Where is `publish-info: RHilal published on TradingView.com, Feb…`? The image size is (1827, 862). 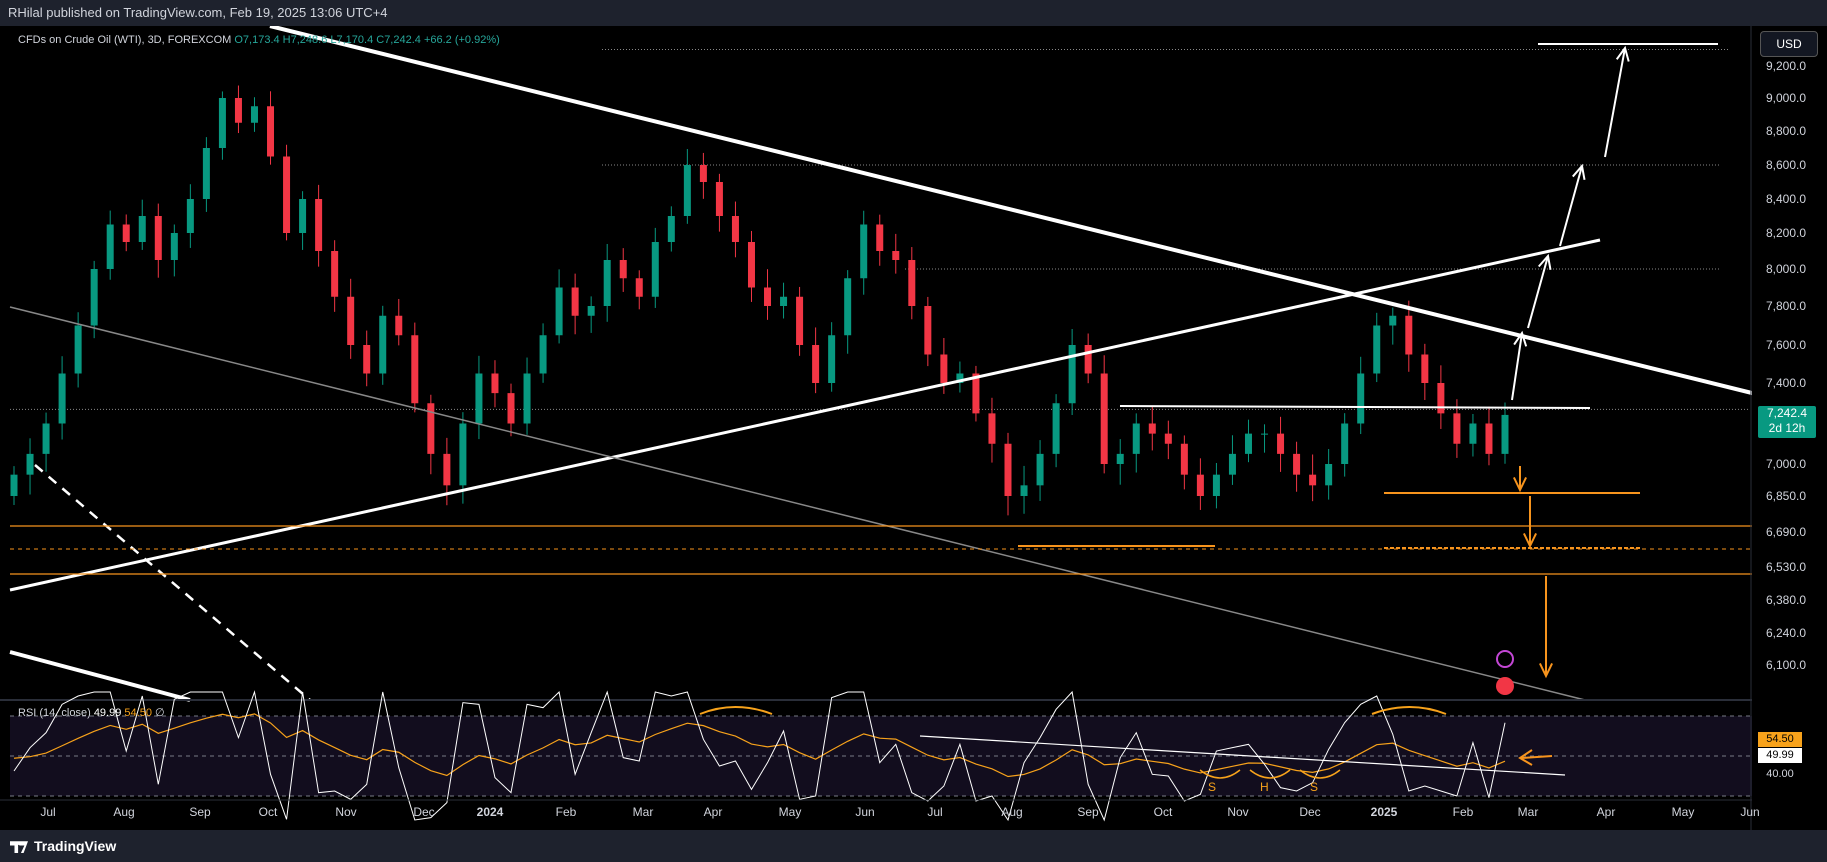
publish-info: RHilal published on TradingView.com, Feb… is located at coordinates (198, 12).